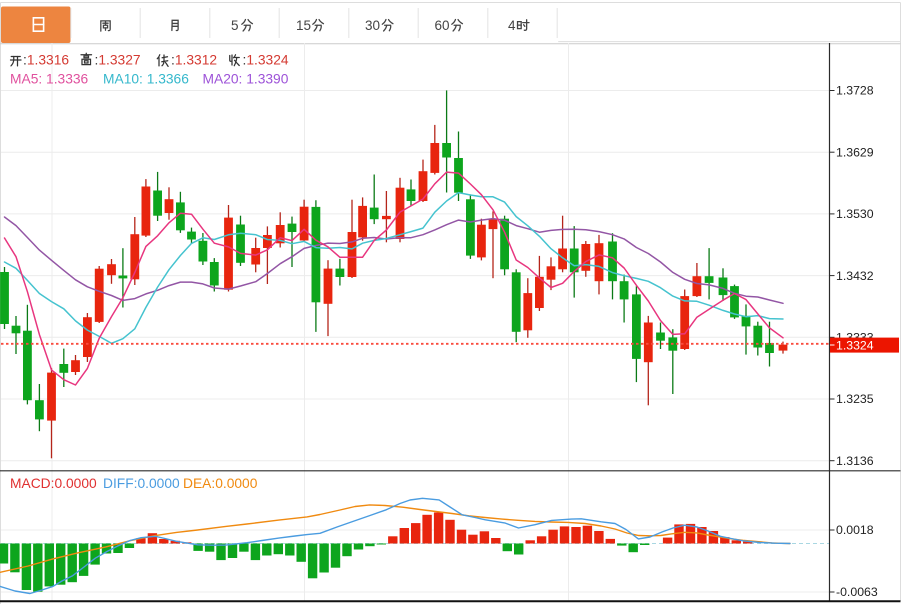  What do you see at coordinates (303, 25) in the screenshot?
I see `svg-text: 15` at bounding box center [303, 25].